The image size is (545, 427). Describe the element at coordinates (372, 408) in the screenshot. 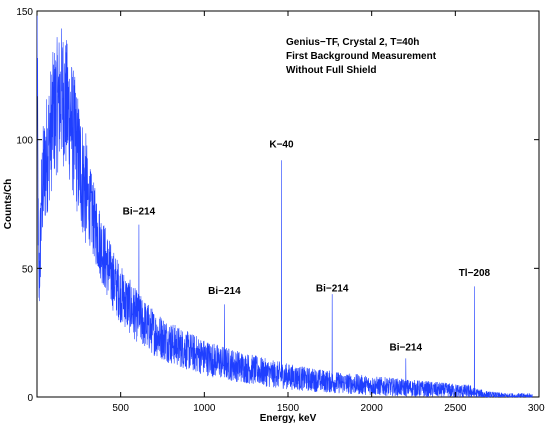

I see `x-tick-label: 2000` at that location.